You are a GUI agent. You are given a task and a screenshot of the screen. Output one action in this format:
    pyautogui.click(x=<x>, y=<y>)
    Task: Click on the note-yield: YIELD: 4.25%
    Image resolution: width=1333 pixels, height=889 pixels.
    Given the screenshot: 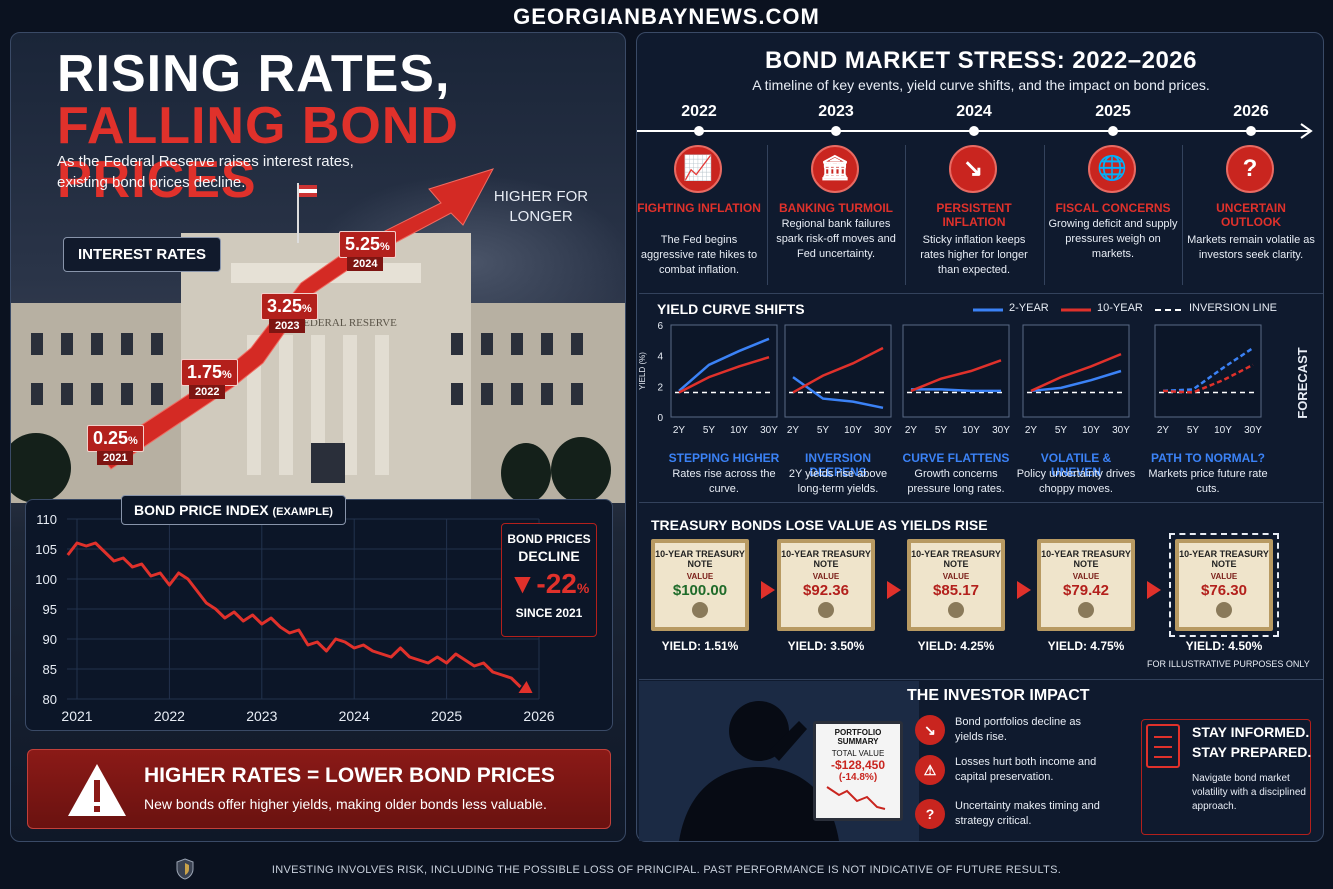 What is the action you would take?
    pyautogui.click(x=956, y=646)
    